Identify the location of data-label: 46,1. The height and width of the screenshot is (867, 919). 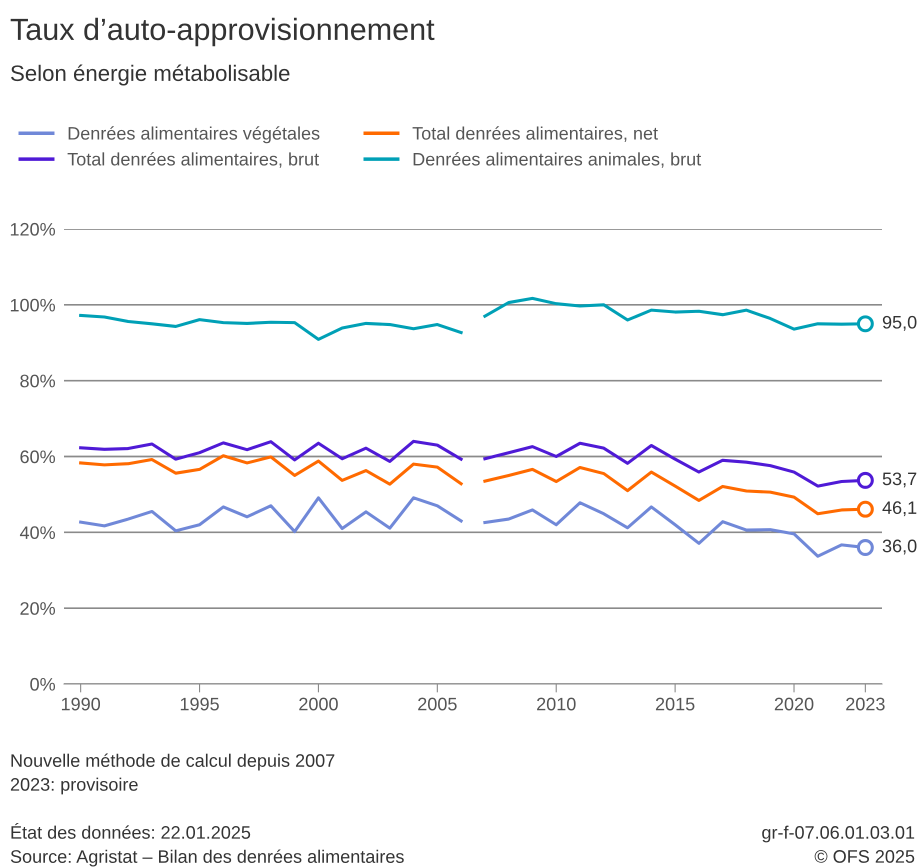
(899, 508).